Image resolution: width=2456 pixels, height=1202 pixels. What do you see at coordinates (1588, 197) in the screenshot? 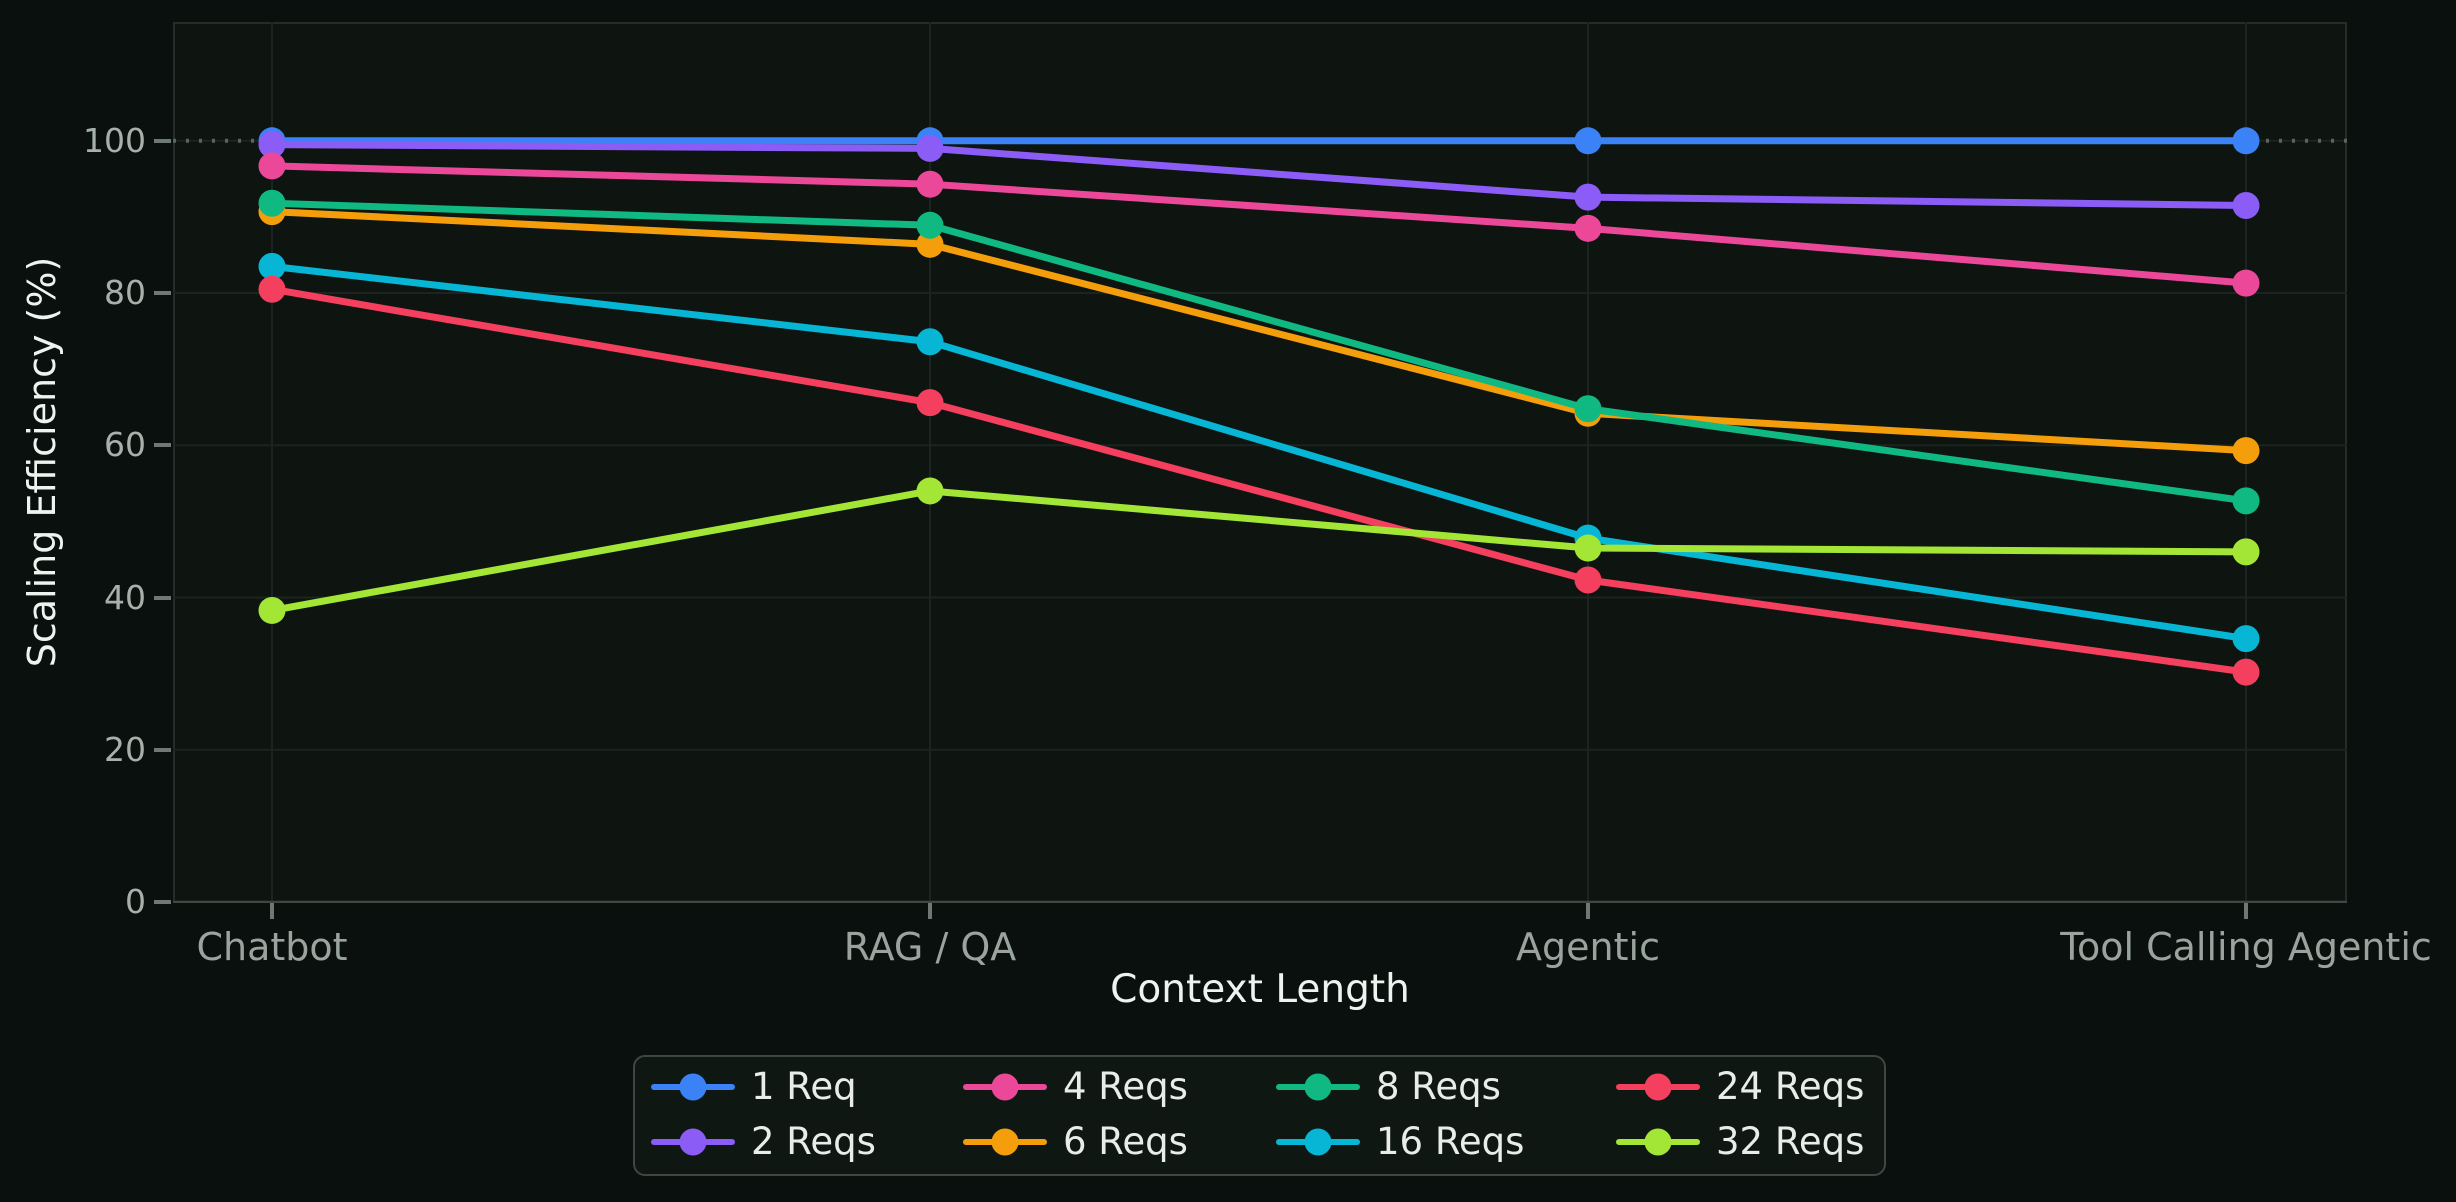
I see `data-point-2-reqs-agentic` at bounding box center [1588, 197].